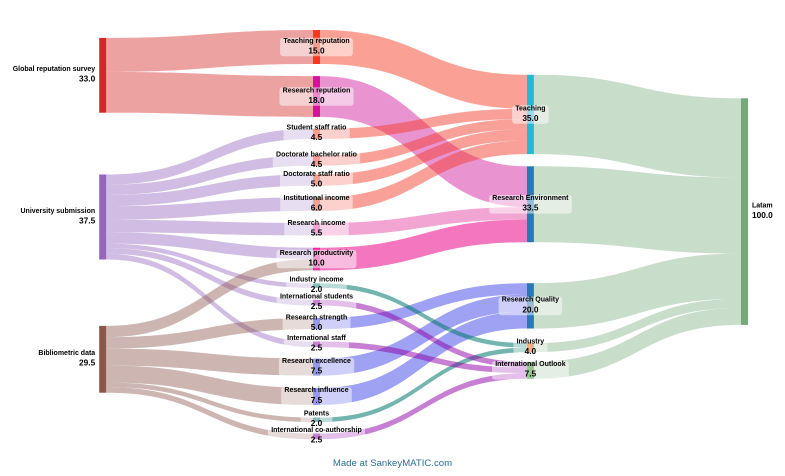 The width and height of the screenshot is (785, 476). Describe the element at coordinates (317, 128) in the screenshot. I see `svg-text: Student staff ratio` at that location.